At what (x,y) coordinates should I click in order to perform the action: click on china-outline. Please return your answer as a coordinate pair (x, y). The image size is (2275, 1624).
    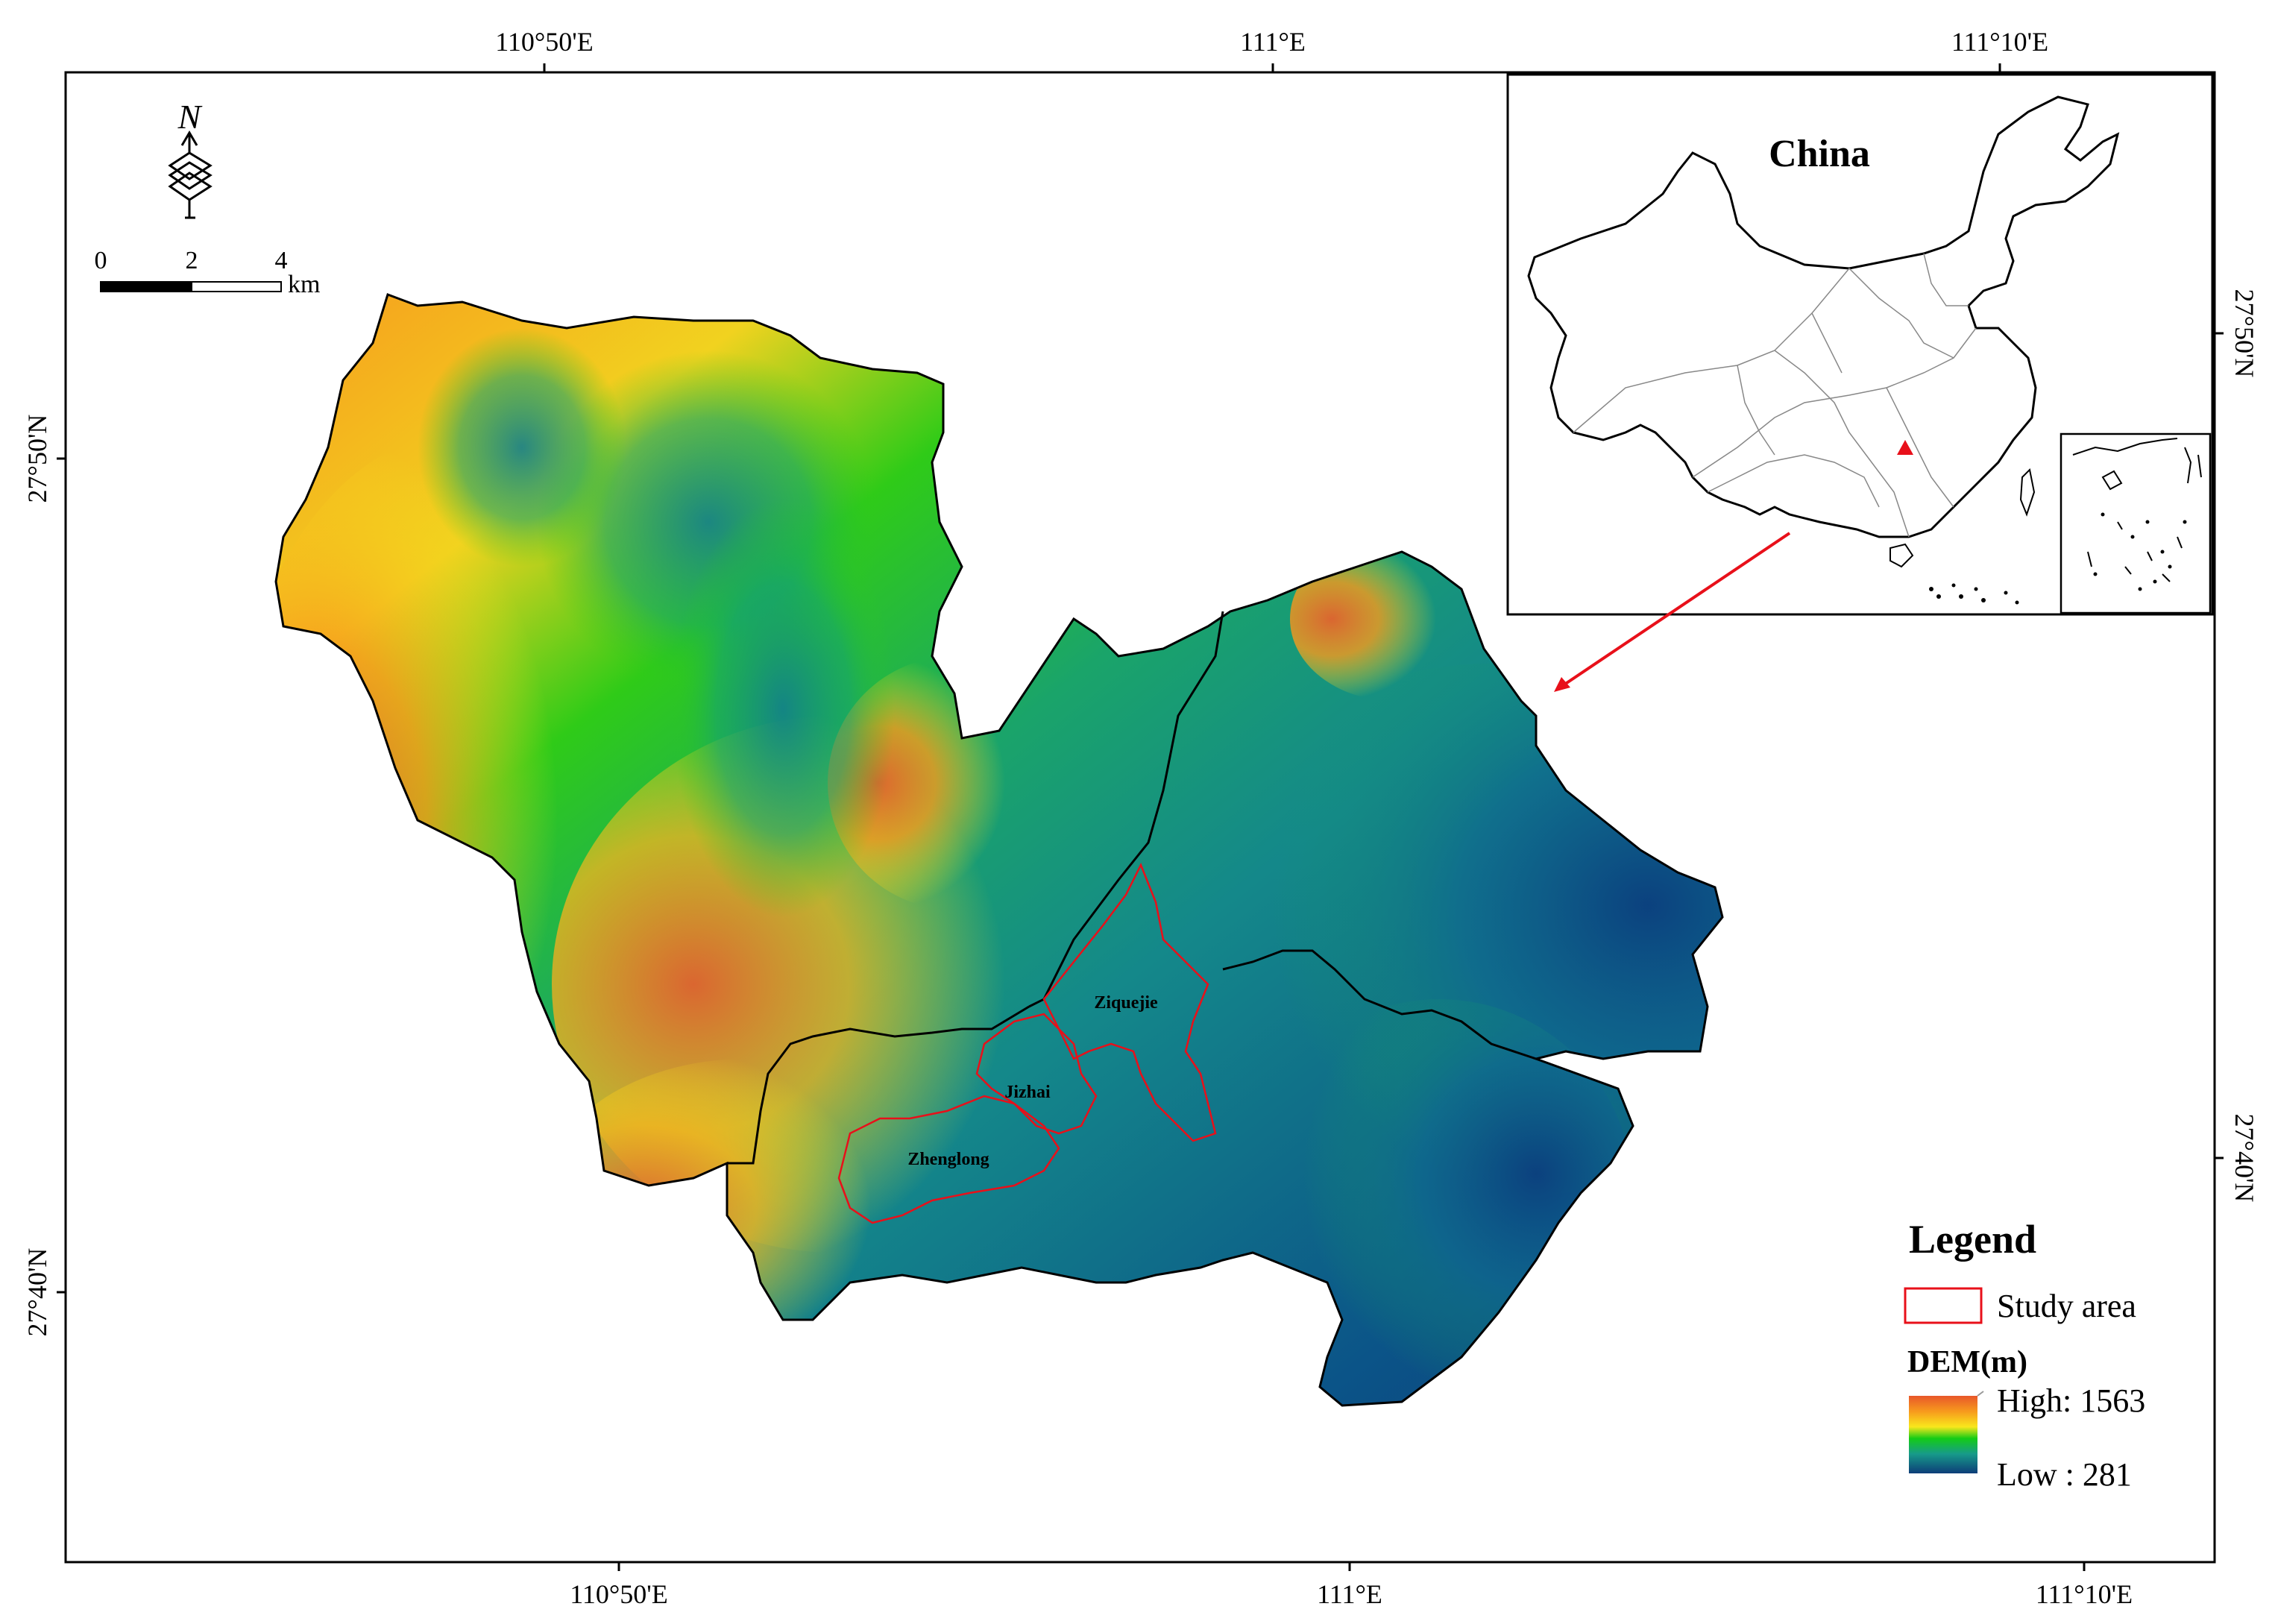
    Looking at the image, I should click on (1823, 316).